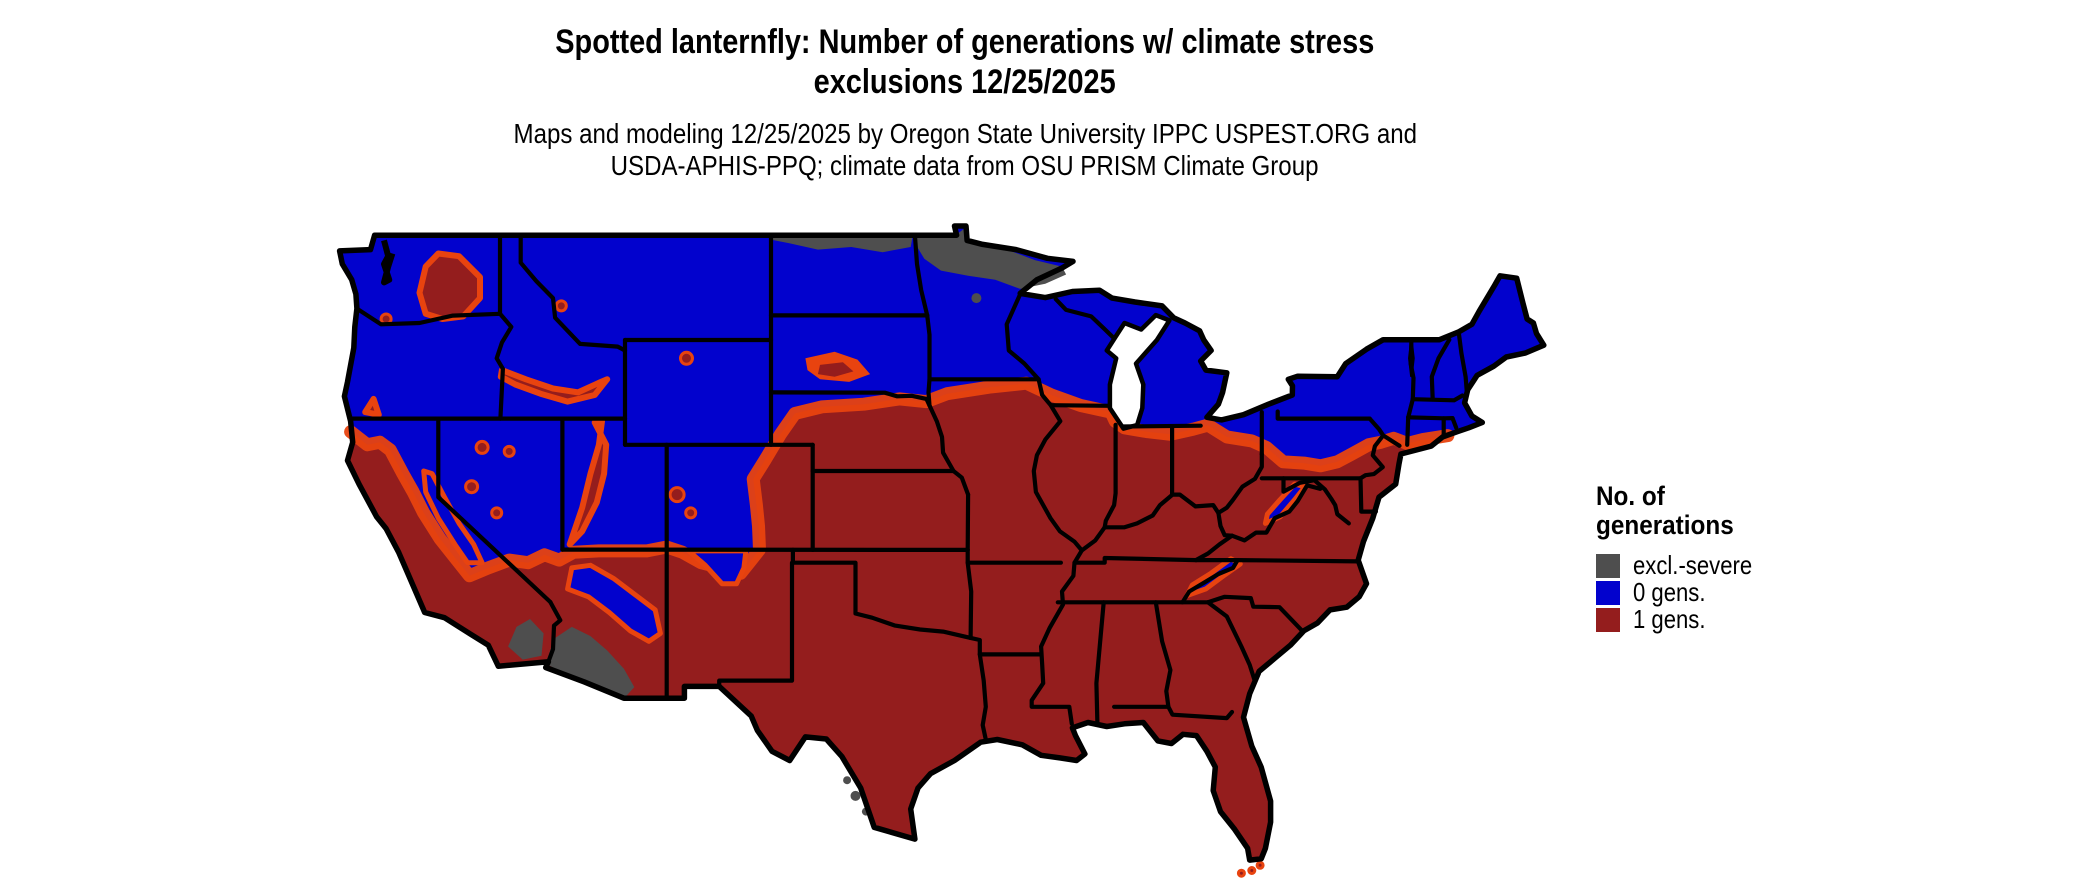  I want to click on legend-title-line-2: generations, so click(1665, 525).